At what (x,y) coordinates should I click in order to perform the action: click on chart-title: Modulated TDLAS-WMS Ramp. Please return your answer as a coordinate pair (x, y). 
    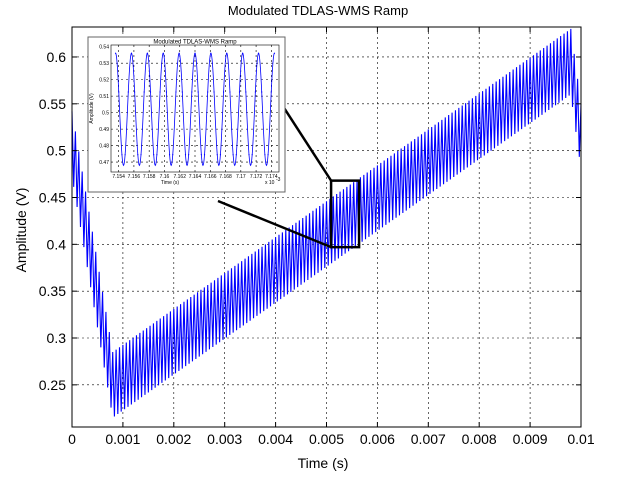
    Looking at the image, I should click on (318, 10).